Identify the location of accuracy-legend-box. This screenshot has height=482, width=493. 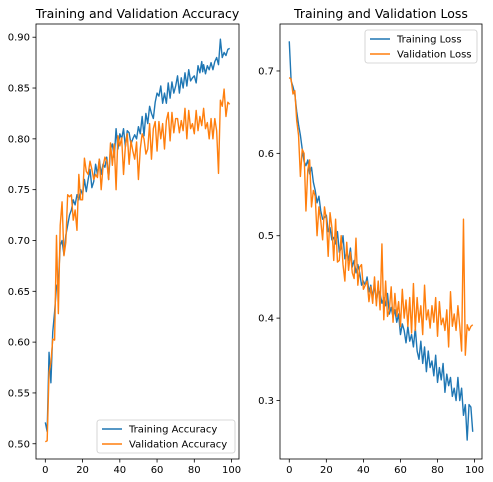
(166, 436).